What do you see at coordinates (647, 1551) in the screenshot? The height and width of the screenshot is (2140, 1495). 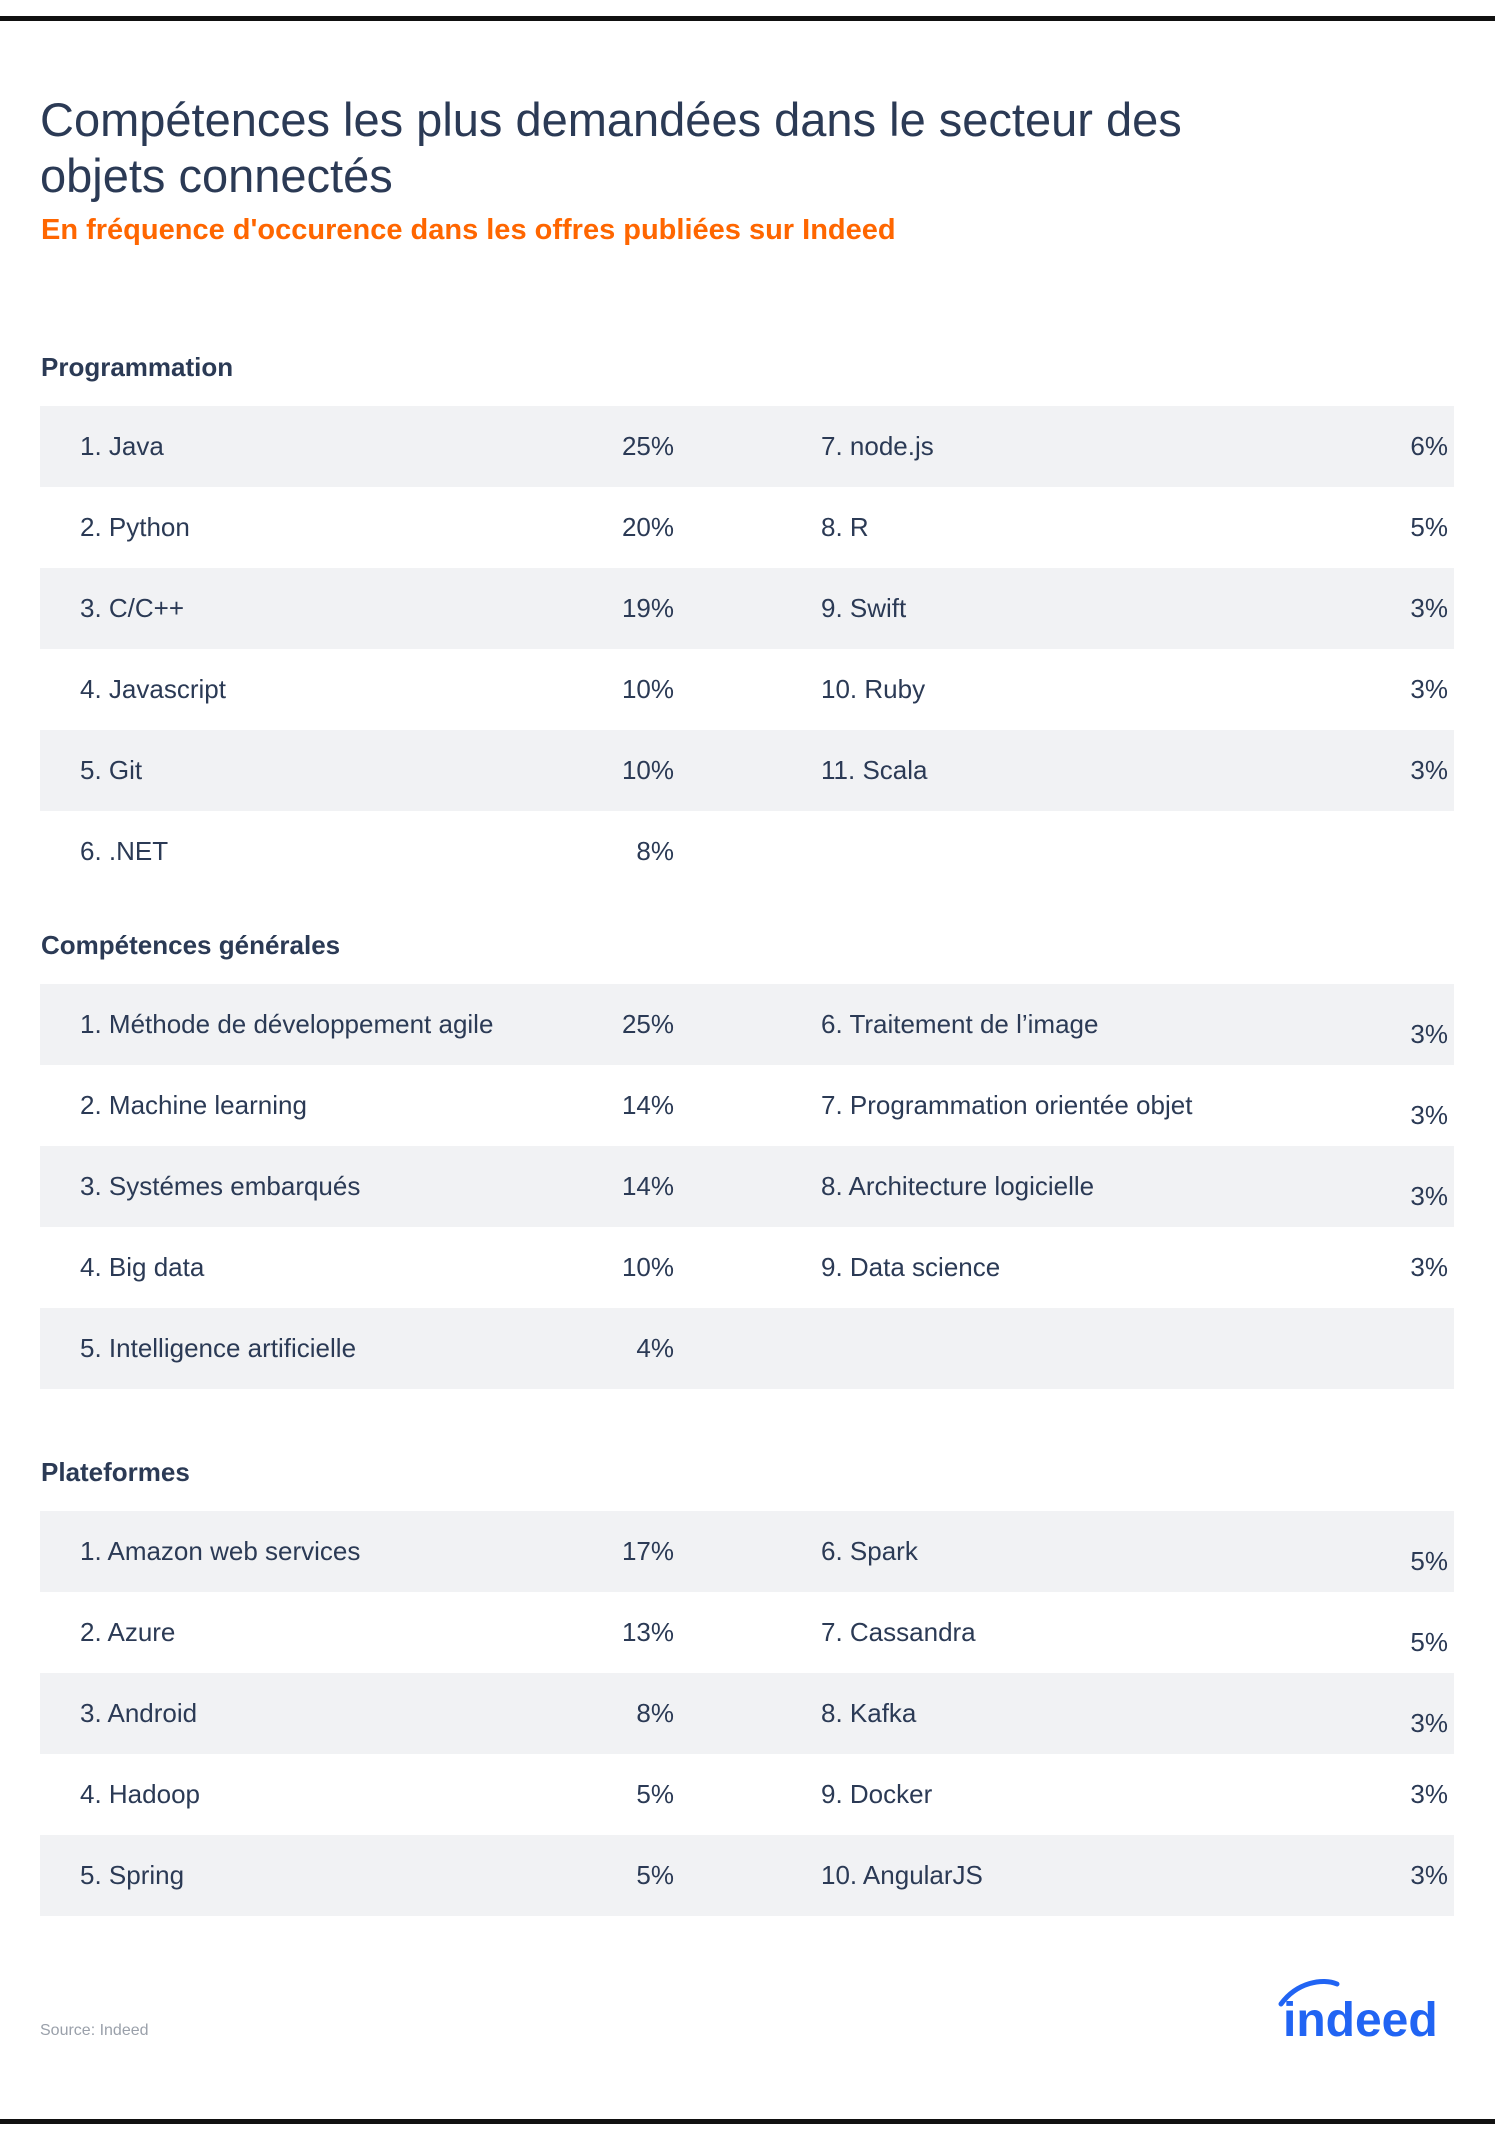 I see `skill-value: 17%` at bounding box center [647, 1551].